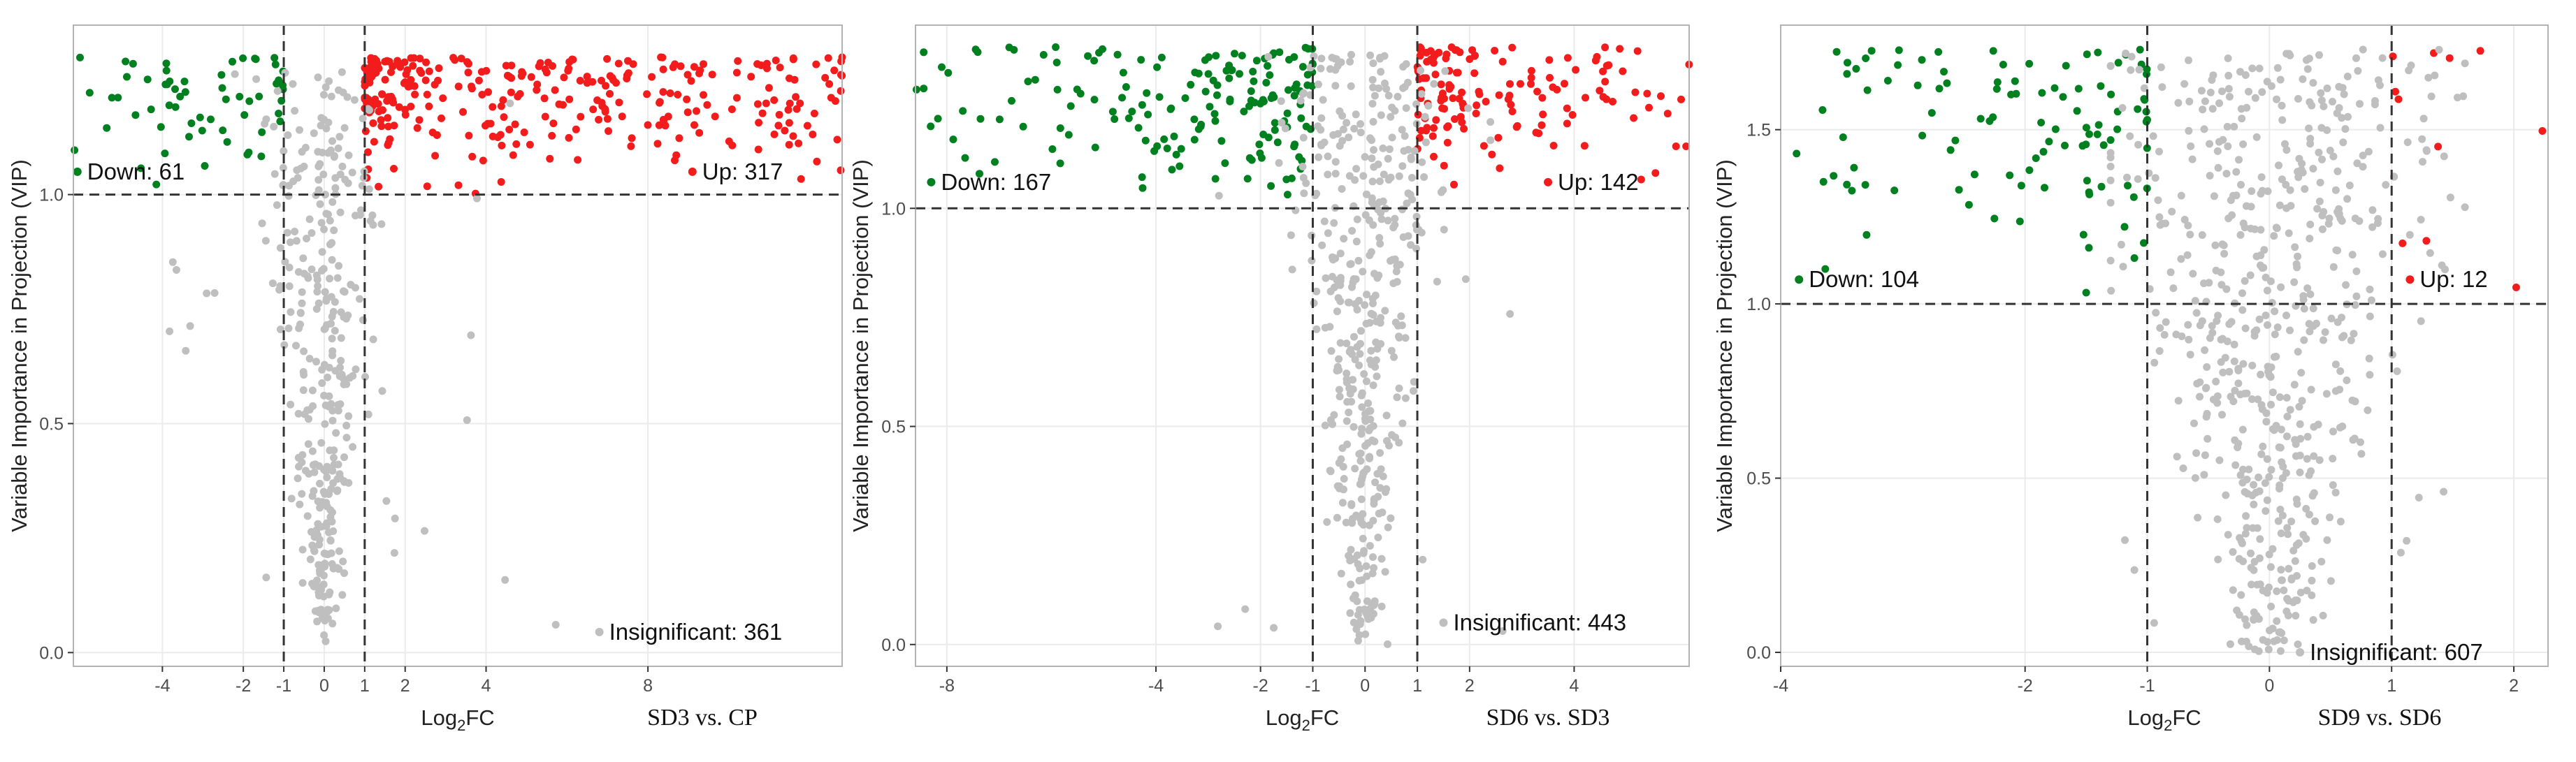 This screenshot has height=762, width=2576. I want to click on y-axis: 0.00.51.0, so click(898, 427).